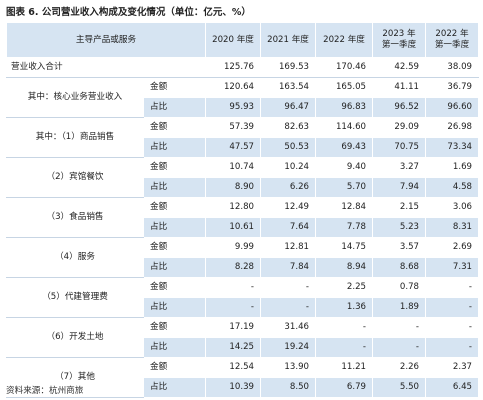 This screenshot has height=400, width=483. What do you see at coordinates (452, 87) in the screenshot?
I see `cell-value: 36.79` at bounding box center [452, 87].